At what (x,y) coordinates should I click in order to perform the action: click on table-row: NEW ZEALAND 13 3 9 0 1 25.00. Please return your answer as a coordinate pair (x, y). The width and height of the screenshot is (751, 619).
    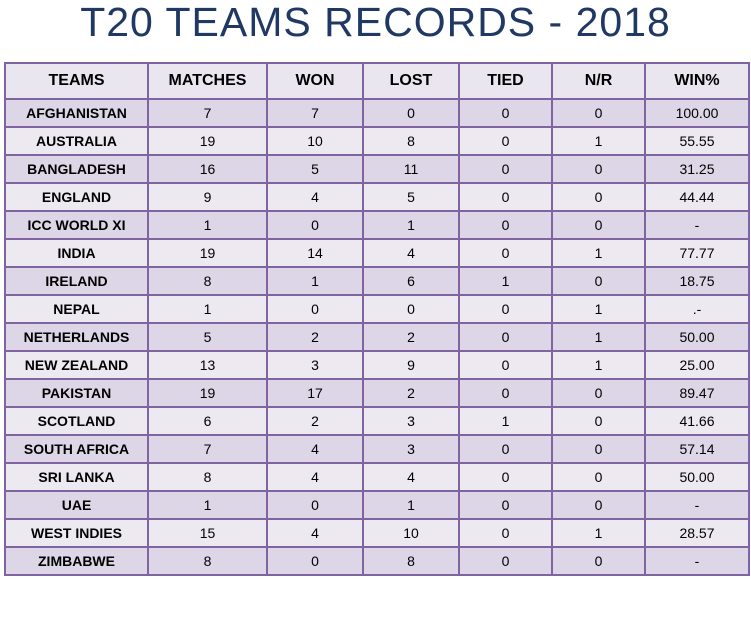
    Looking at the image, I should click on (377, 365).